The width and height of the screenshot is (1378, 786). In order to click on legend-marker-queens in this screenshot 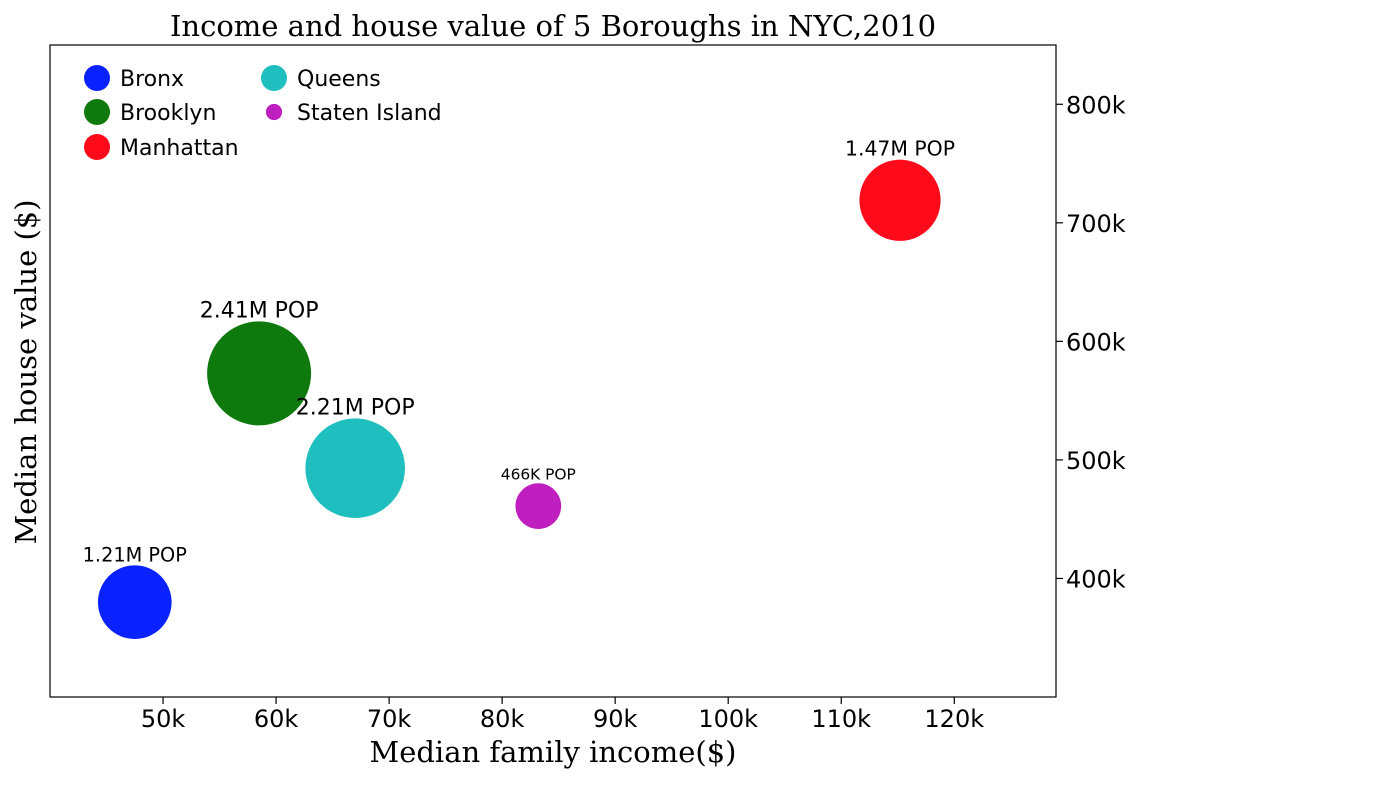, I will do `click(274, 78)`.